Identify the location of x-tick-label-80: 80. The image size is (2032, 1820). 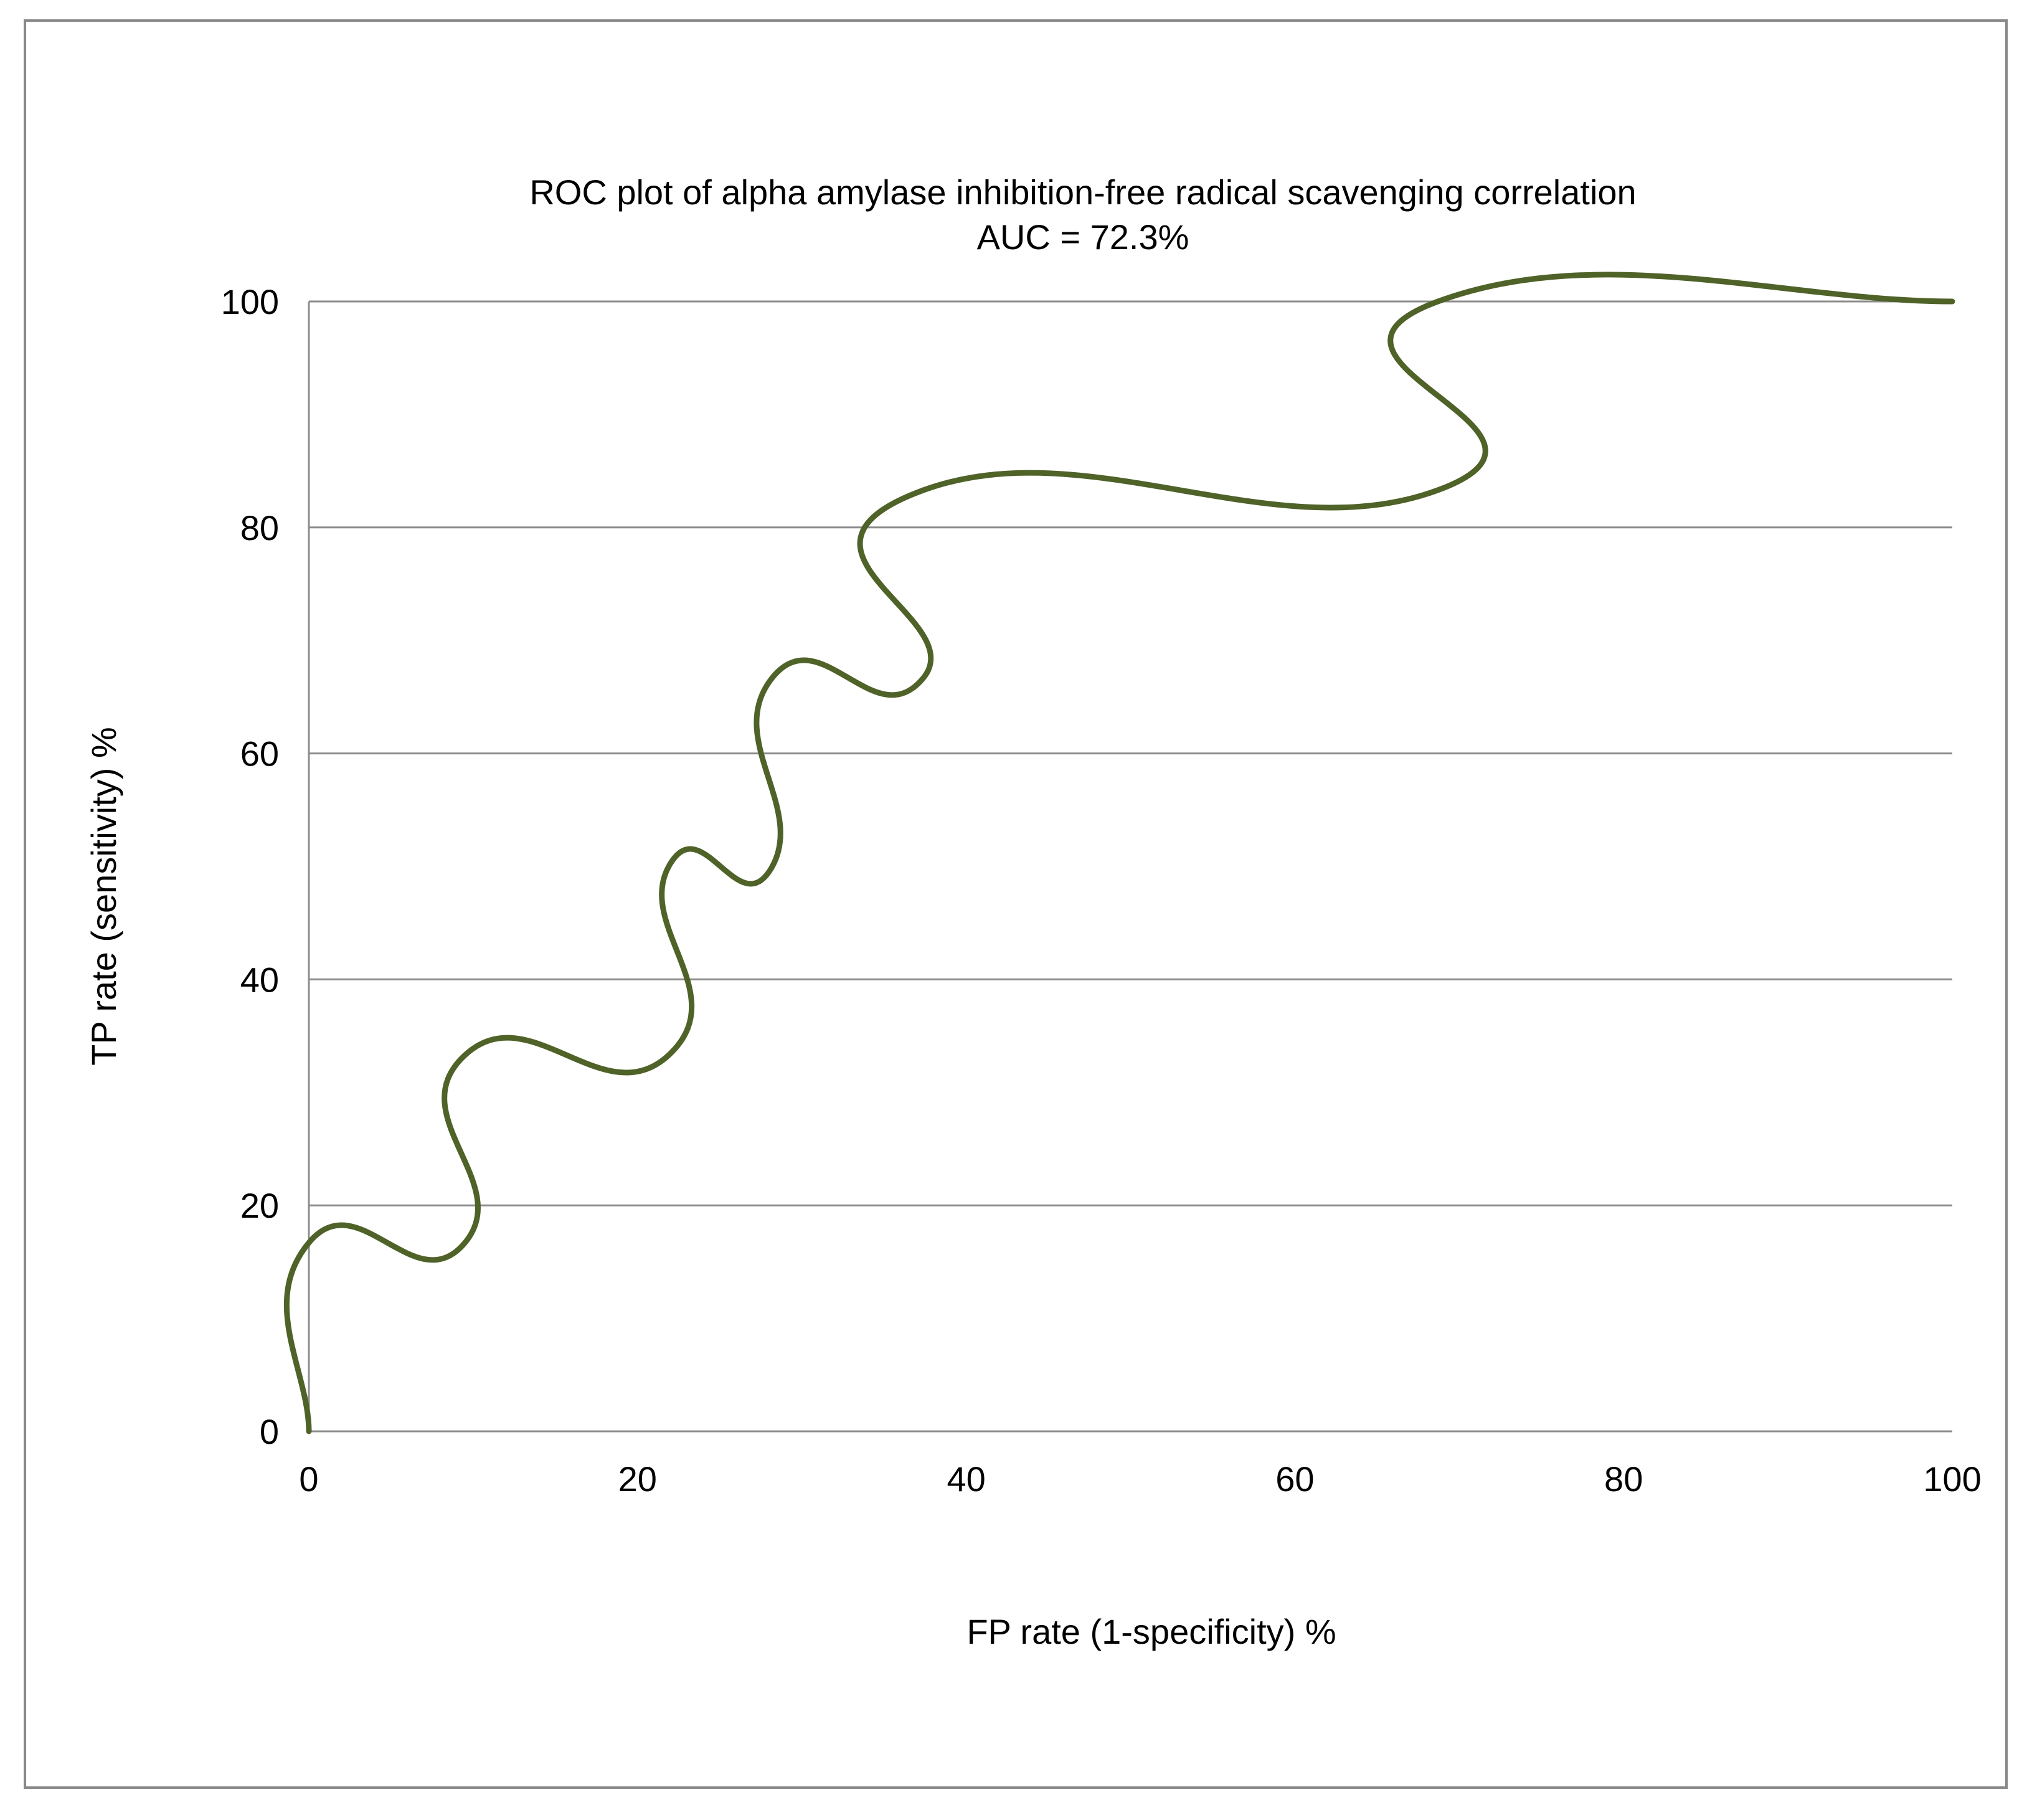
(1623, 1479).